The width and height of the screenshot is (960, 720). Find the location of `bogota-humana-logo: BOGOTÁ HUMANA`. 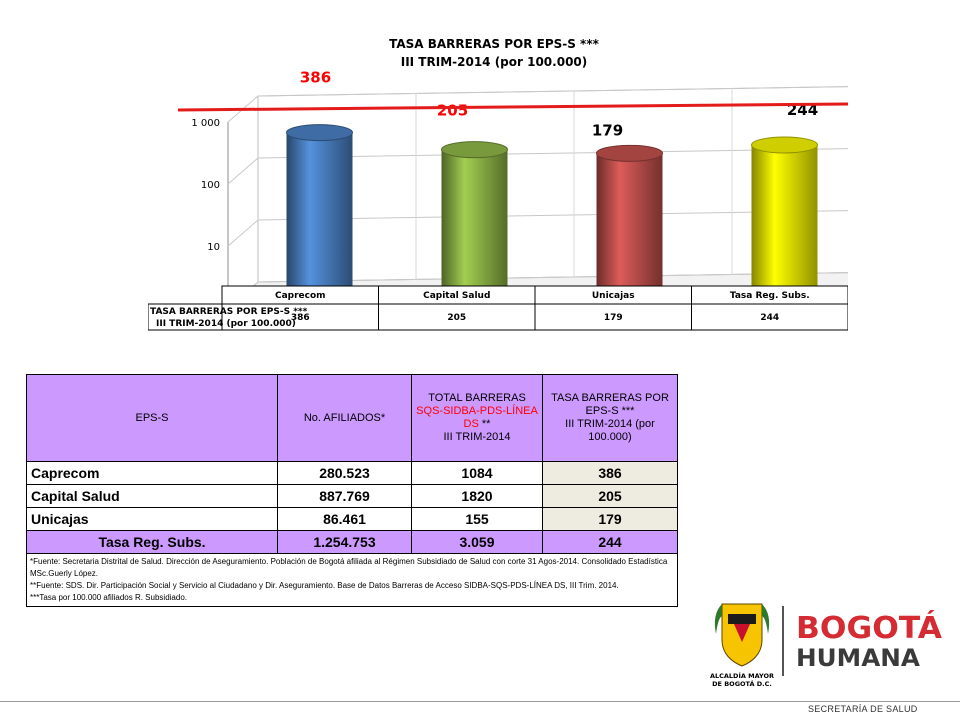

bogota-humana-logo: BOGOTÁ HUMANA is located at coordinates (869, 641).